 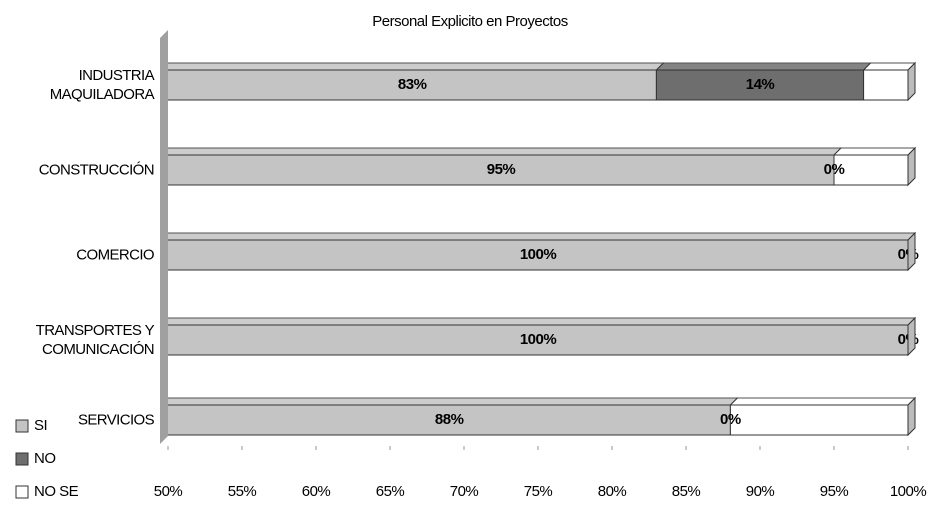 I want to click on category-label: SERVICIOS, so click(x=116, y=420).